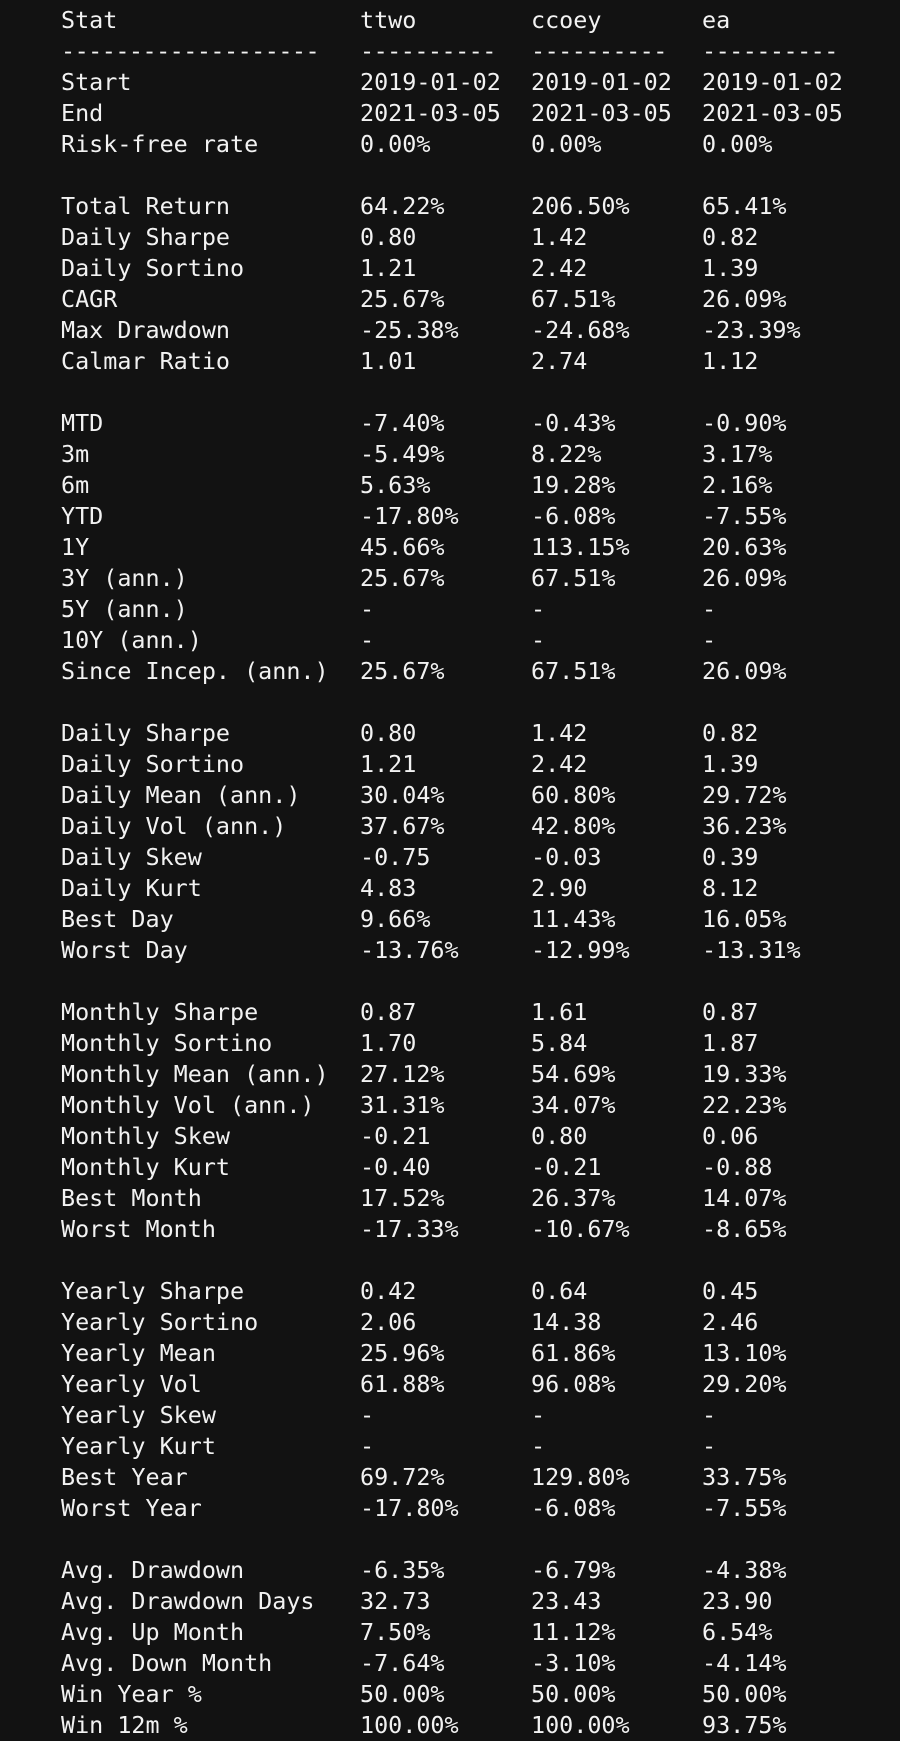 This screenshot has width=900, height=1741. I want to click on ccoey-value: 14.38, so click(566, 1322).